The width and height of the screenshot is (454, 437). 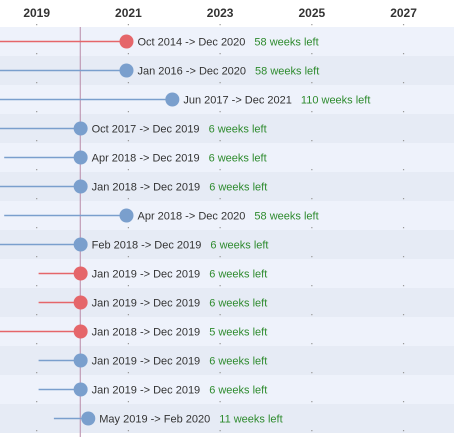 What do you see at coordinates (146, 130) in the screenshot?
I see `row-range-label: Oct 2017 -> Dec 2019` at bounding box center [146, 130].